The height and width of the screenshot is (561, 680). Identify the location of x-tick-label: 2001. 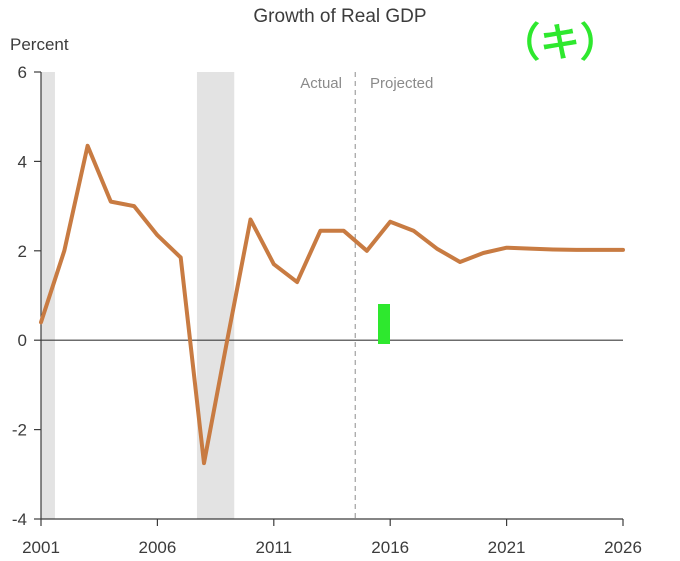
(41, 547).